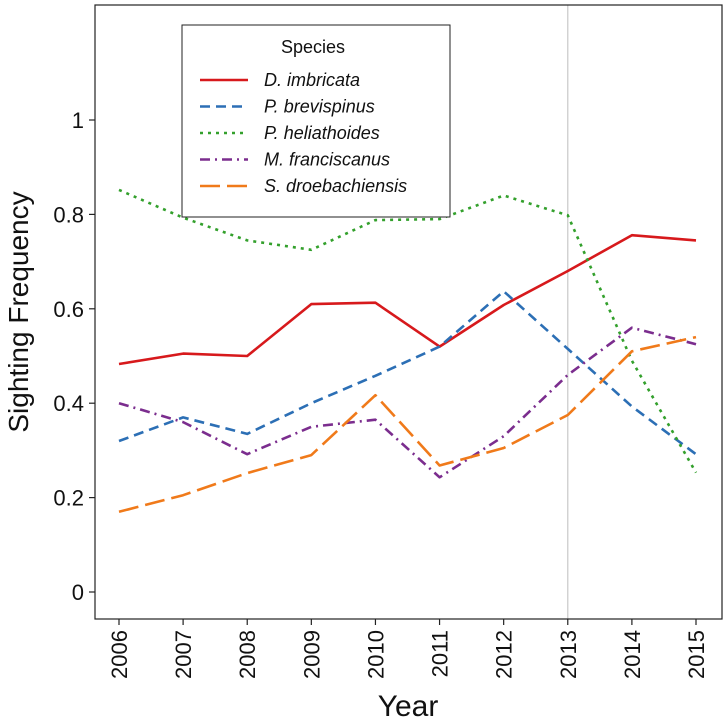 Image resolution: width=724 pixels, height=723 pixels. What do you see at coordinates (18, 311) in the screenshot?
I see `y-axis-label: Sighting Frequency` at bounding box center [18, 311].